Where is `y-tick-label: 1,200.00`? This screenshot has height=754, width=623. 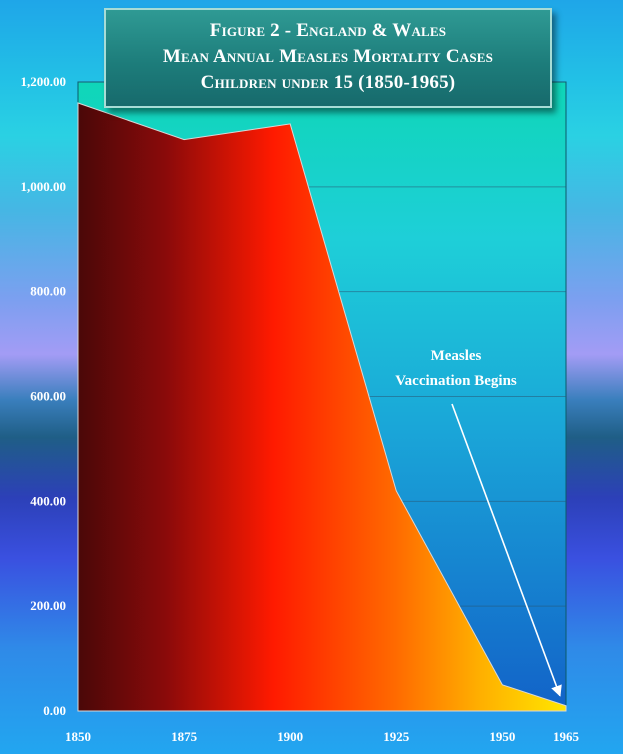
y-tick-label: 1,200.00 is located at coordinates (44, 81).